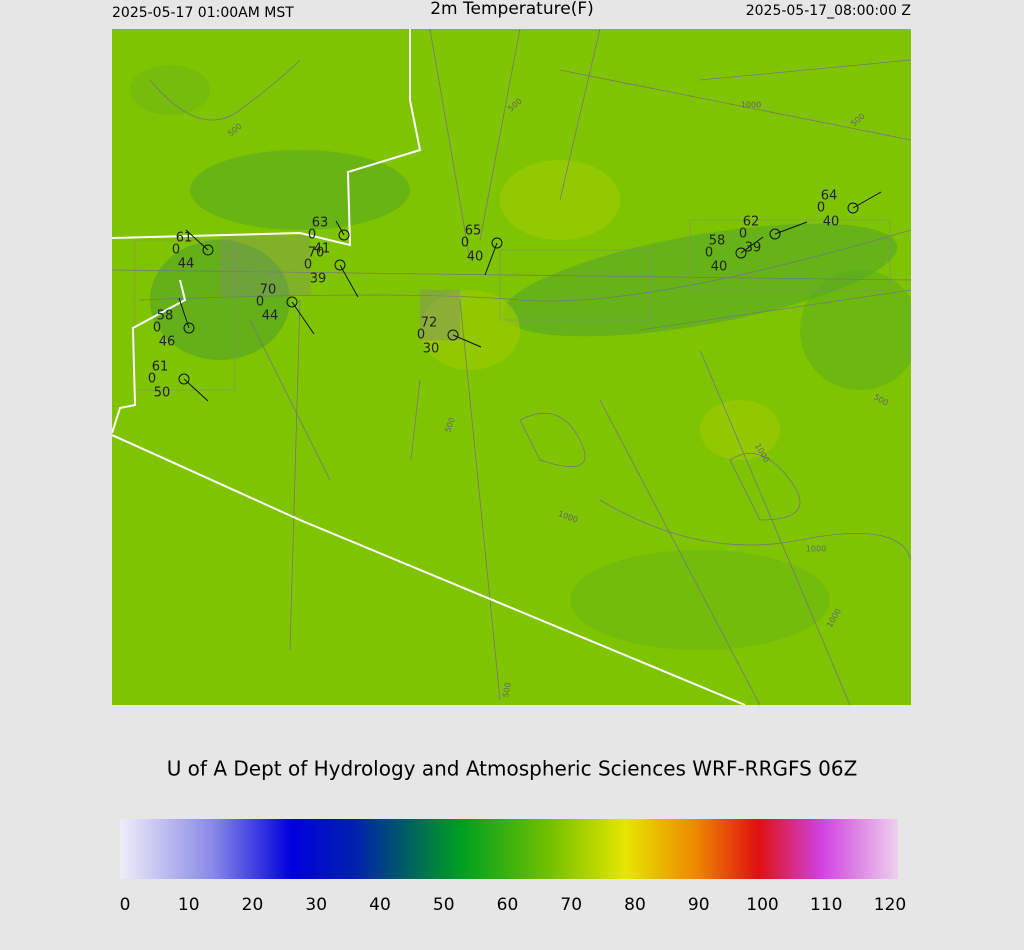 This screenshot has height=950, width=1024. I want to click on station-temp: 62, so click(751, 222).